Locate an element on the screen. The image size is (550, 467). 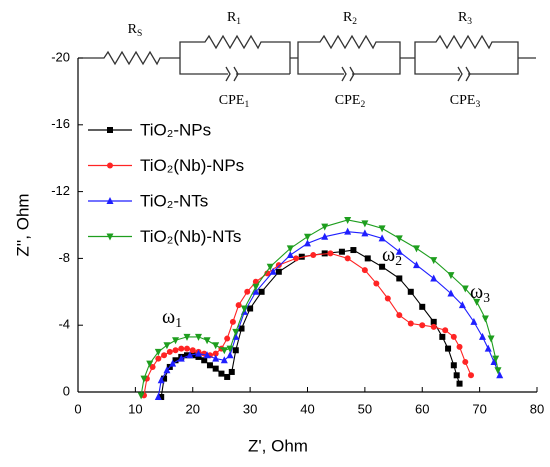
circuit-label: R1 is located at coordinates (234, 18).